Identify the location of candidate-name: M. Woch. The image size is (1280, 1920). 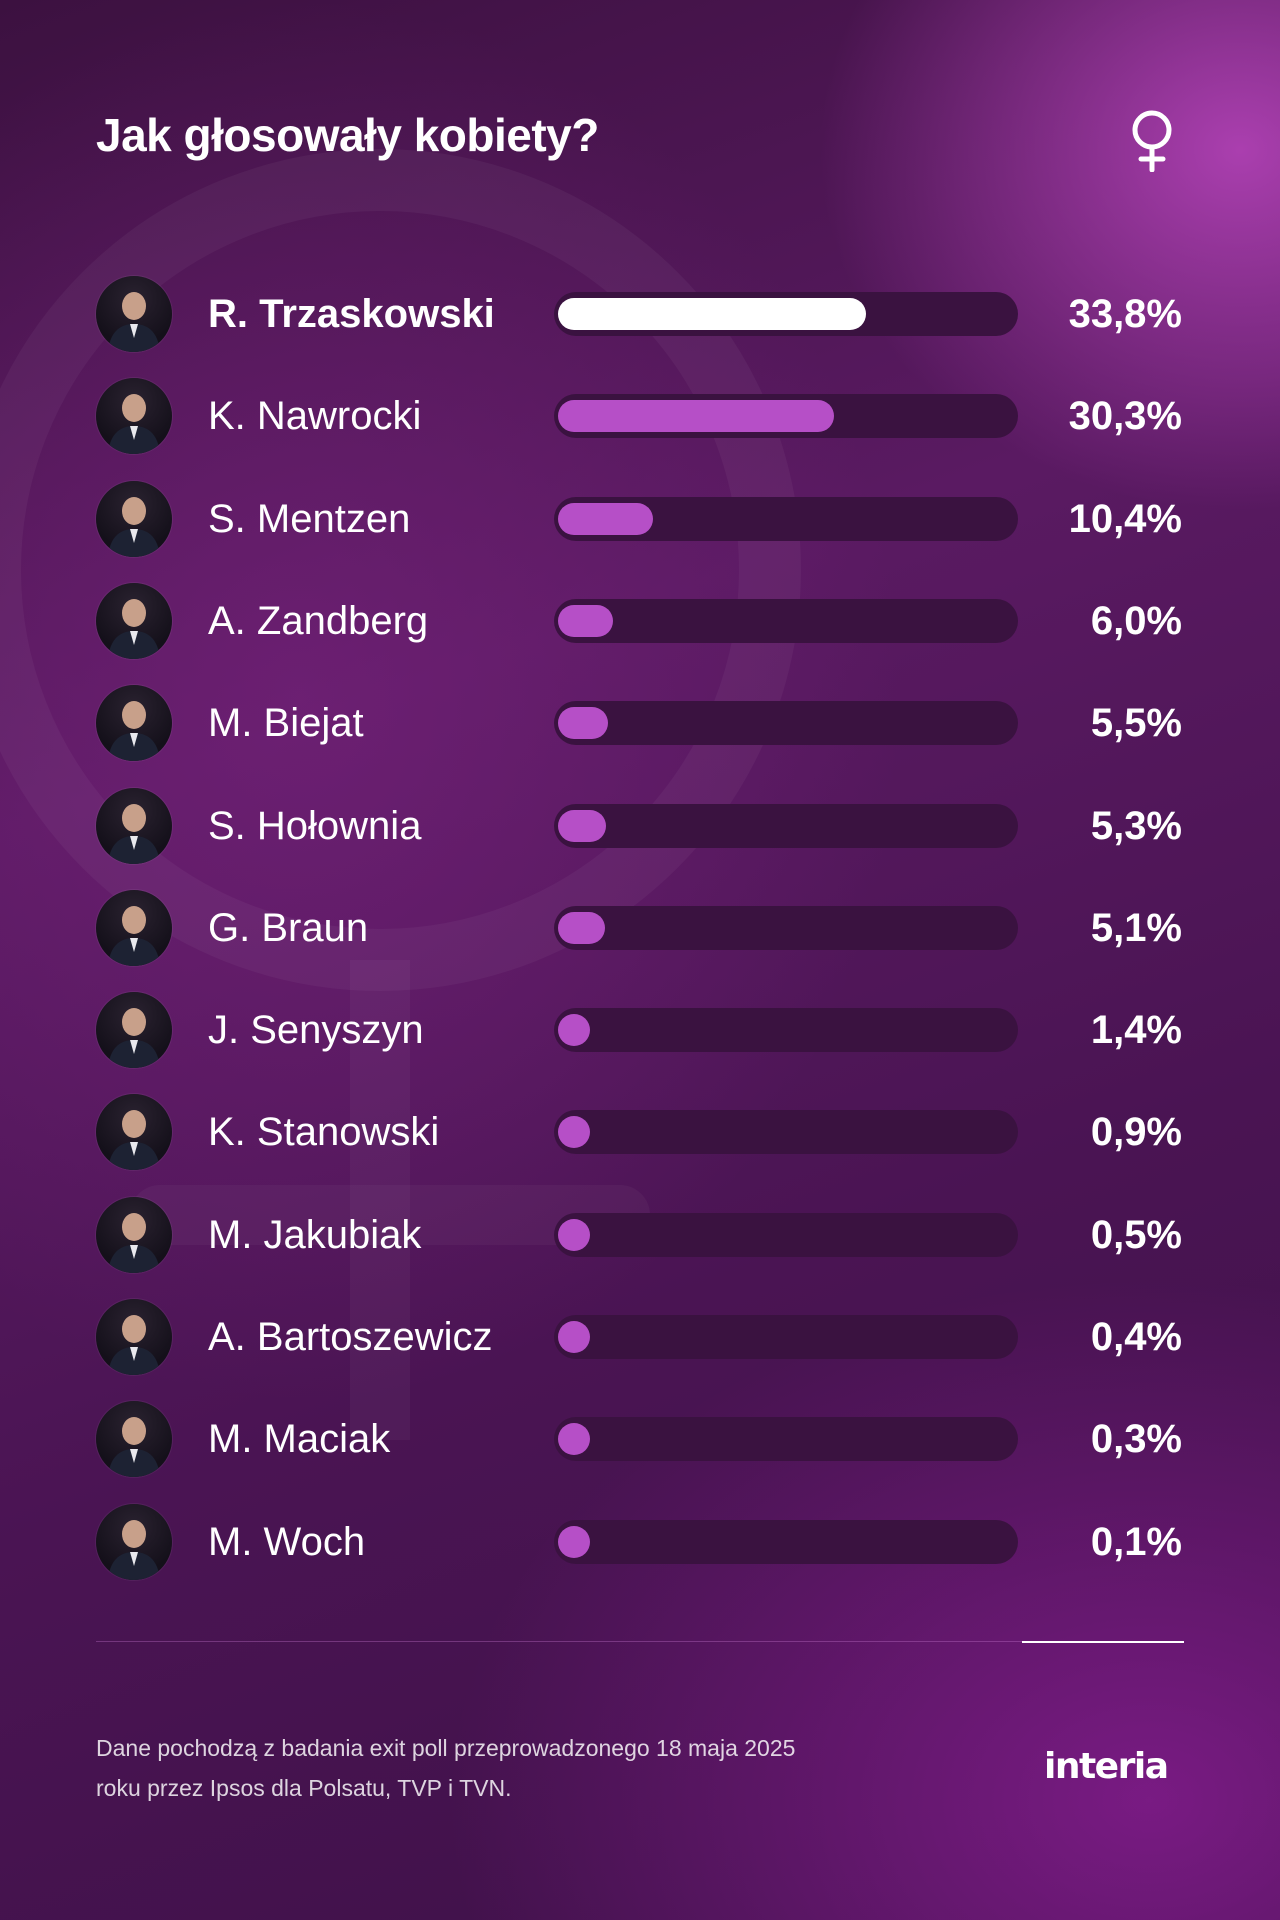
(287, 1542).